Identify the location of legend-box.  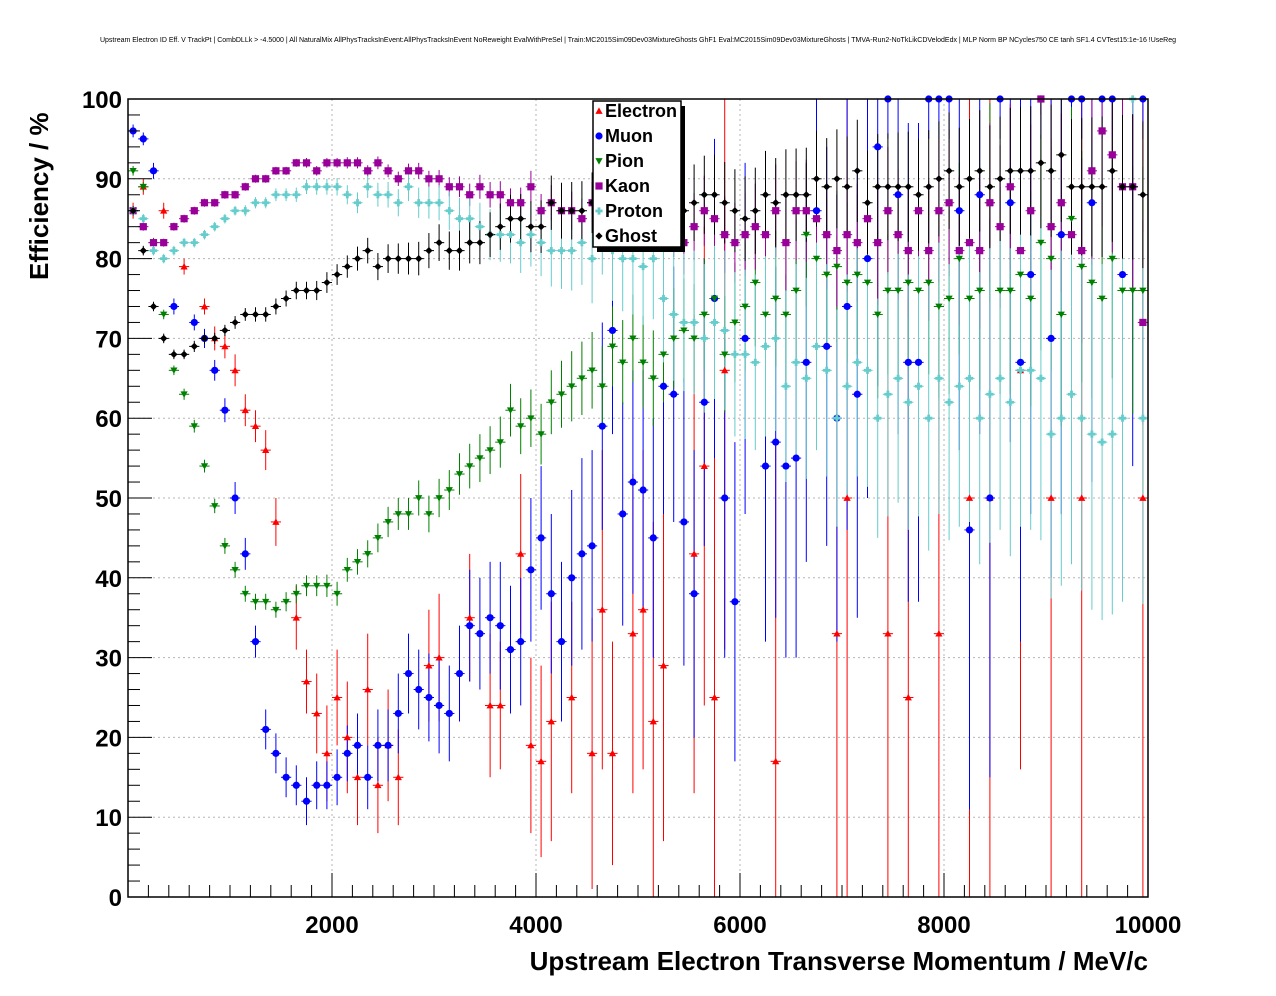
(637, 174).